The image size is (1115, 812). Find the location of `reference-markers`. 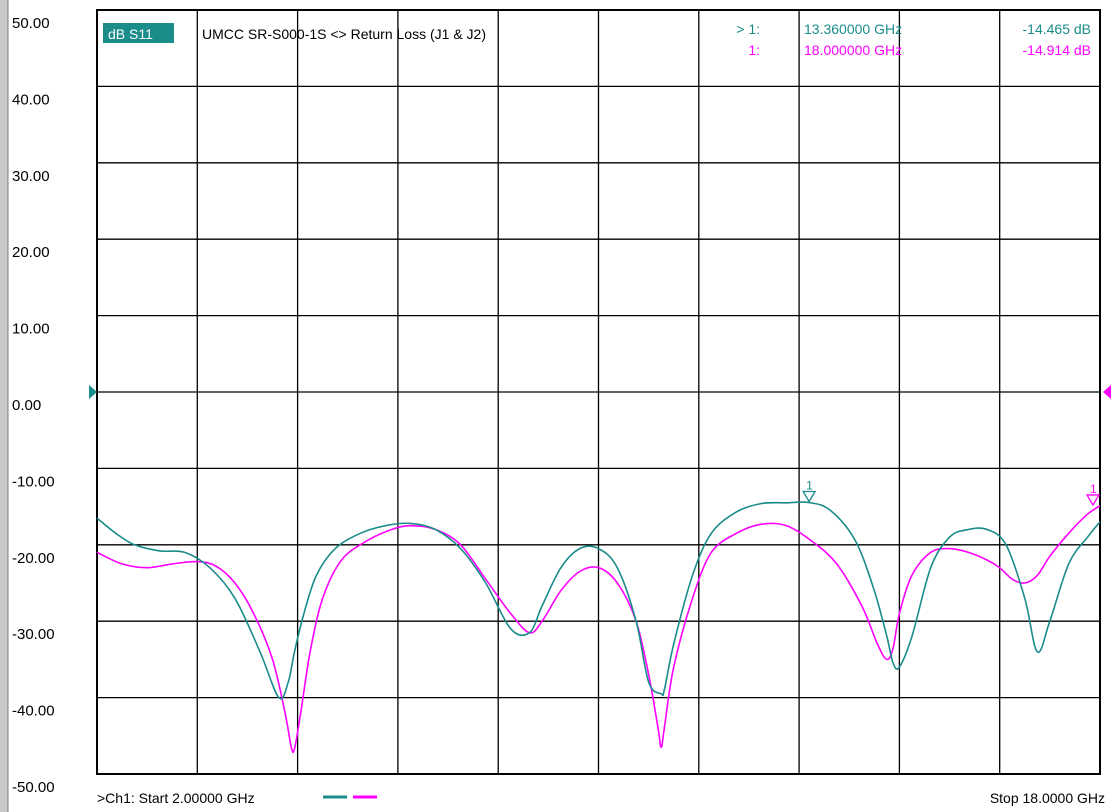

reference-markers is located at coordinates (600, 392).